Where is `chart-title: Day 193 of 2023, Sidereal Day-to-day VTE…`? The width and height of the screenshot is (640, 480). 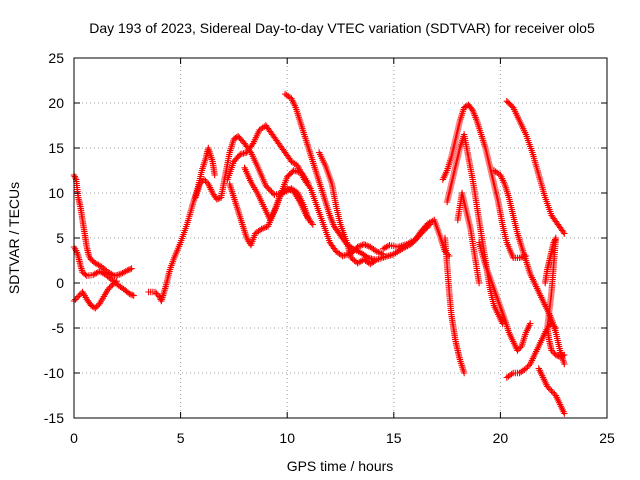 chart-title: Day 193 of 2023, Sidereal Day-to-day VTE… is located at coordinates (342, 28).